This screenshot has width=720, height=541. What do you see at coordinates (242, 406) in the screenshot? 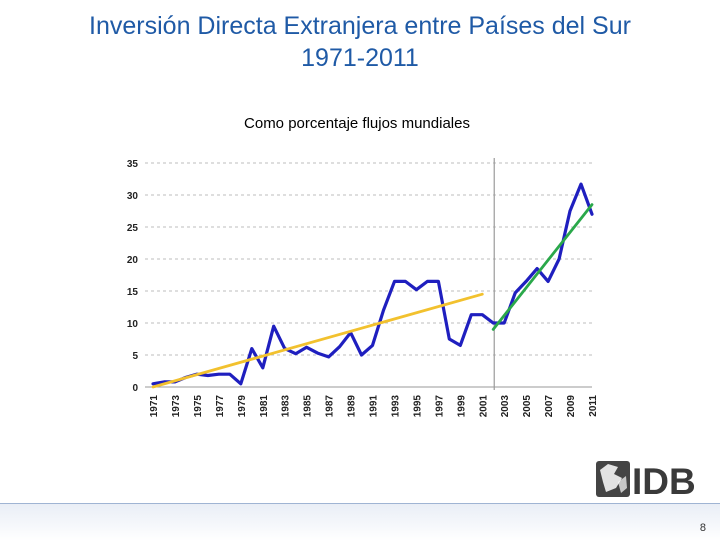
I see `x-tick-label: 1979` at bounding box center [242, 406].